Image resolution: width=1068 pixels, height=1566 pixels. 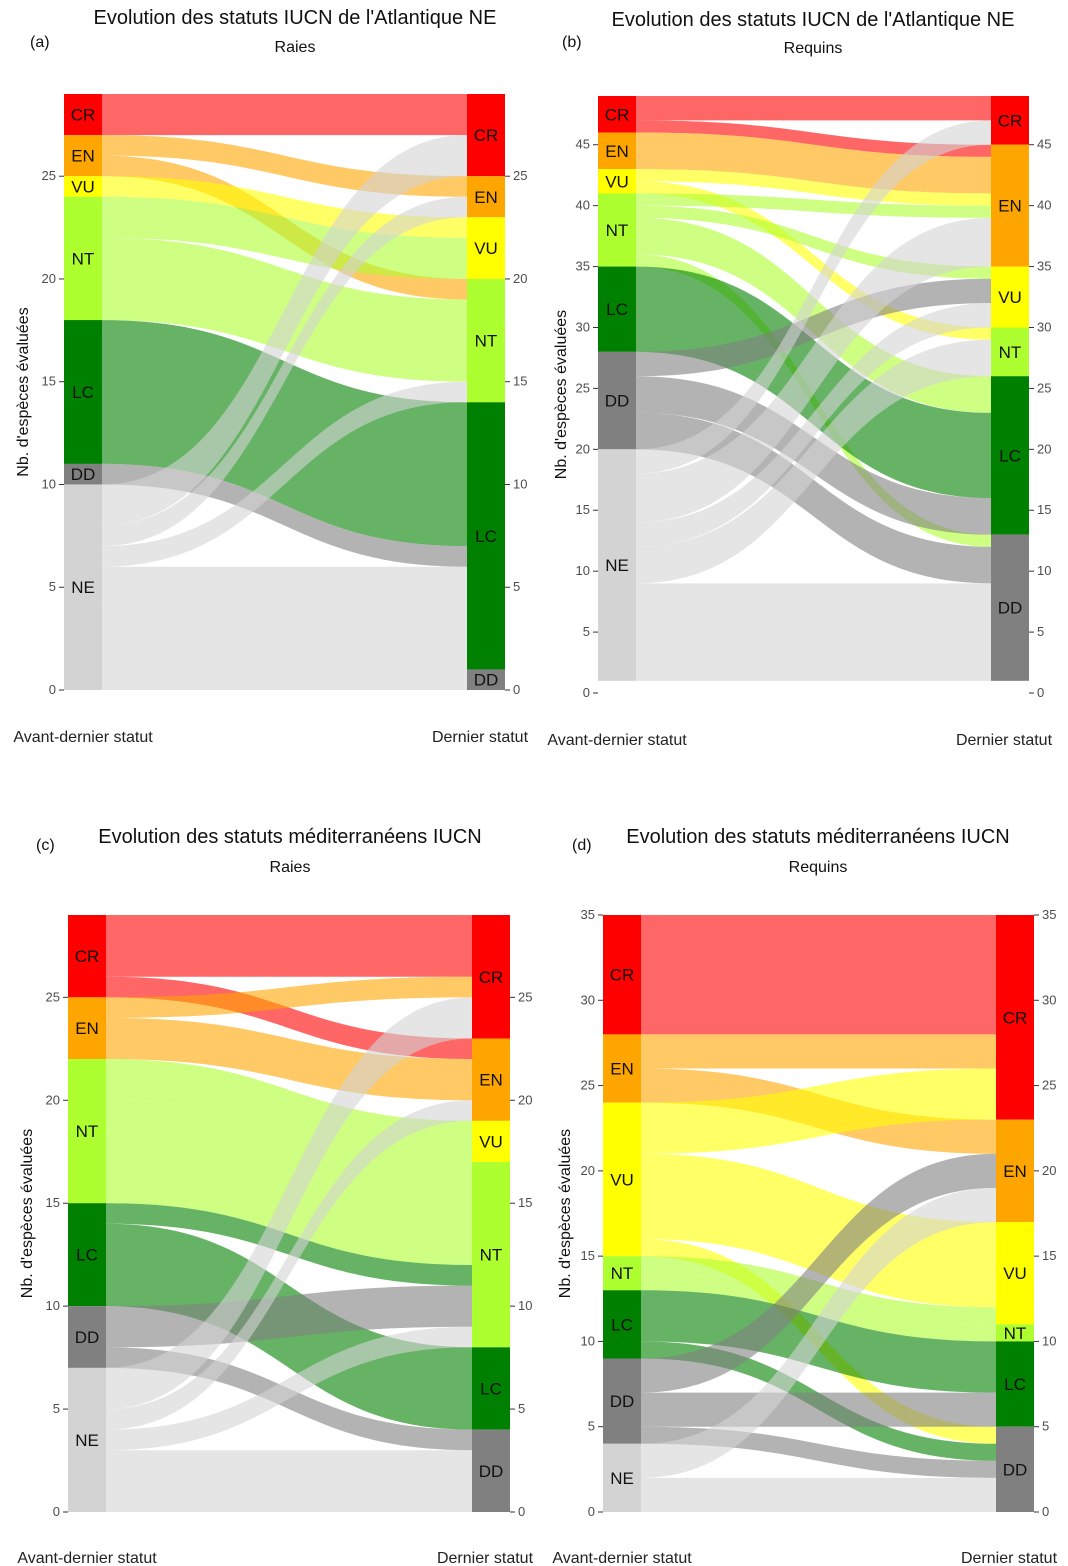 What do you see at coordinates (583, 266) in the screenshot?
I see `y-tick-label-left: 35` at bounding box center [583, 266].